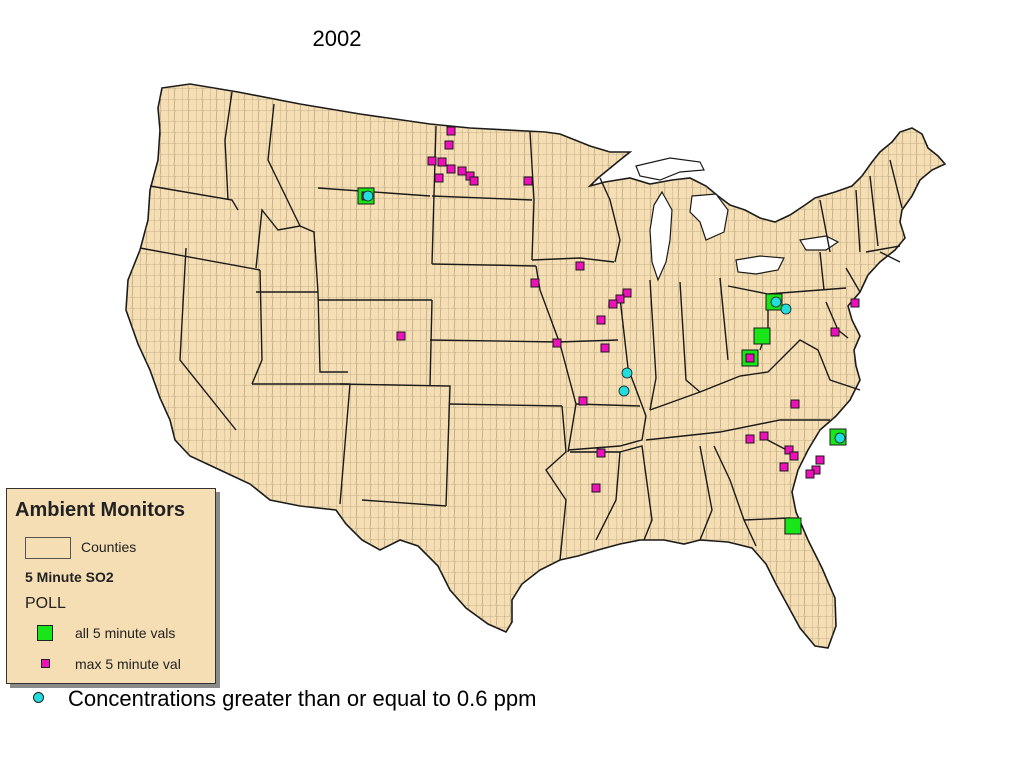 The width and height of the screenshot is (1024, 768). I want to click on cyan-dot-icon, so click(38, 697).